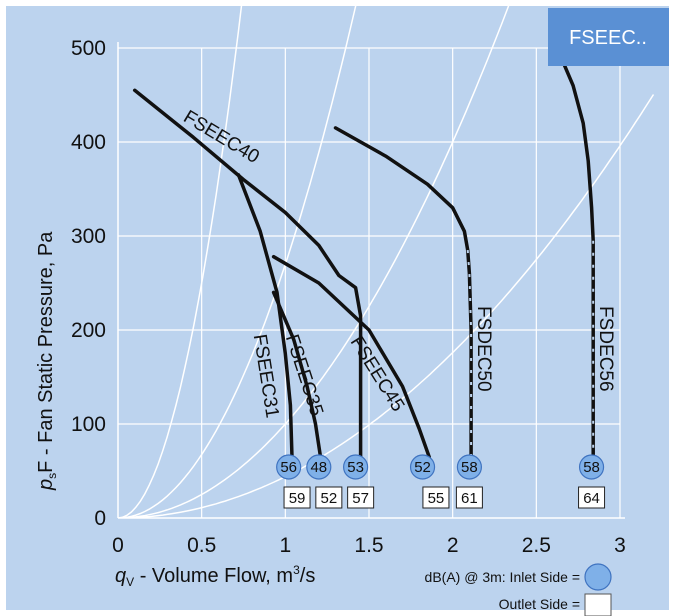 Image resolution: width=675 pixels, height=616 pixels. I want to click on x-axis-label: qV - Volume Flow, m3/s, so click(215, 576).